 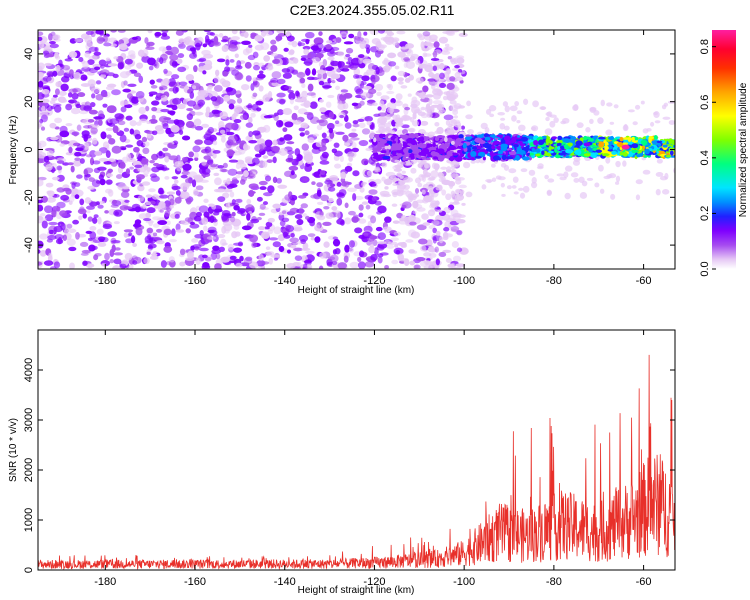 What do you see at coordinates (29, 570) in the screenshot?
I see `y-tick-label: 0` at bounding box center [29, 570].